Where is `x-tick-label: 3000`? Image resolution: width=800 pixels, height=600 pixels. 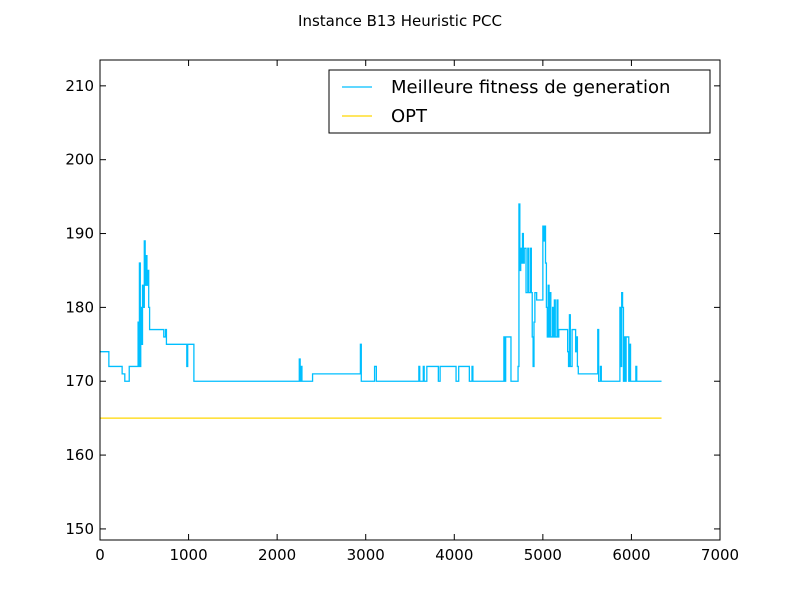 x-tick-label: 3000 is located at coordinates (366, 555).